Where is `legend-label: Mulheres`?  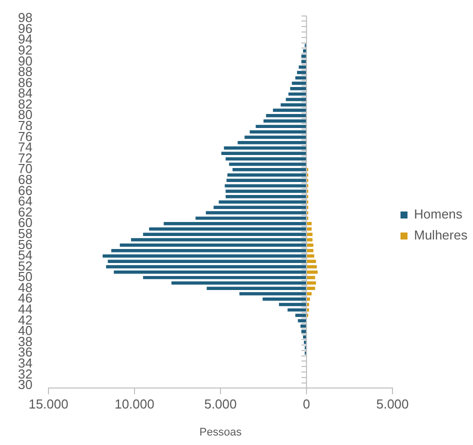
legend-label: Mulheres is located at coordinates (441, 235).